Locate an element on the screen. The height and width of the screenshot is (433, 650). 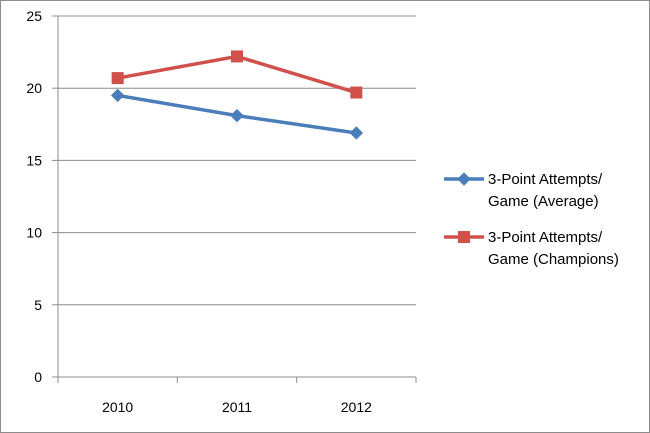
y-tick-label: 25 is located at coordinates (34, 16).